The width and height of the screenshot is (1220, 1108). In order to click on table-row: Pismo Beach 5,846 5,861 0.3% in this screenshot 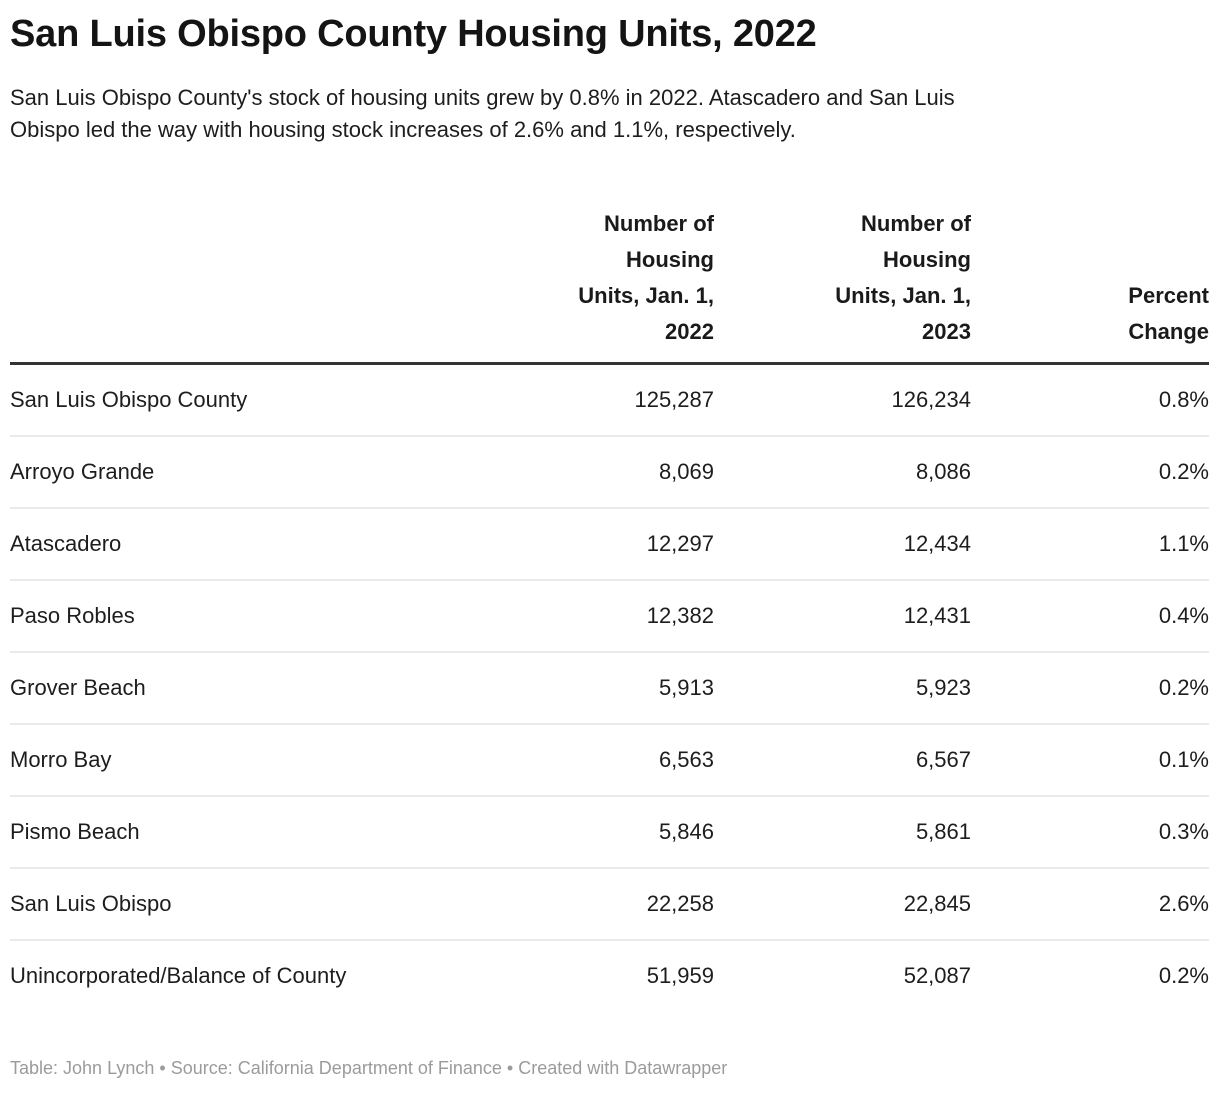, I will do `click(609, 832)`.